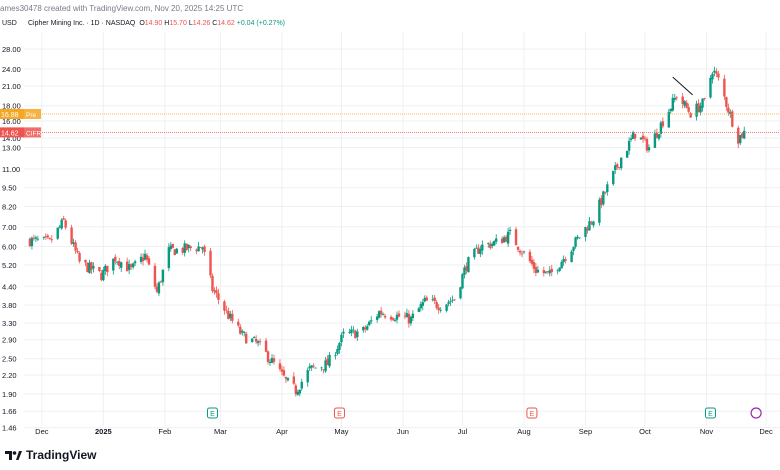 The height and width of the screenshot is (470, 780). Describe the element at coordinates (10, 133) in the screenshot. I see `price-tag-value: 14.62` at that location.